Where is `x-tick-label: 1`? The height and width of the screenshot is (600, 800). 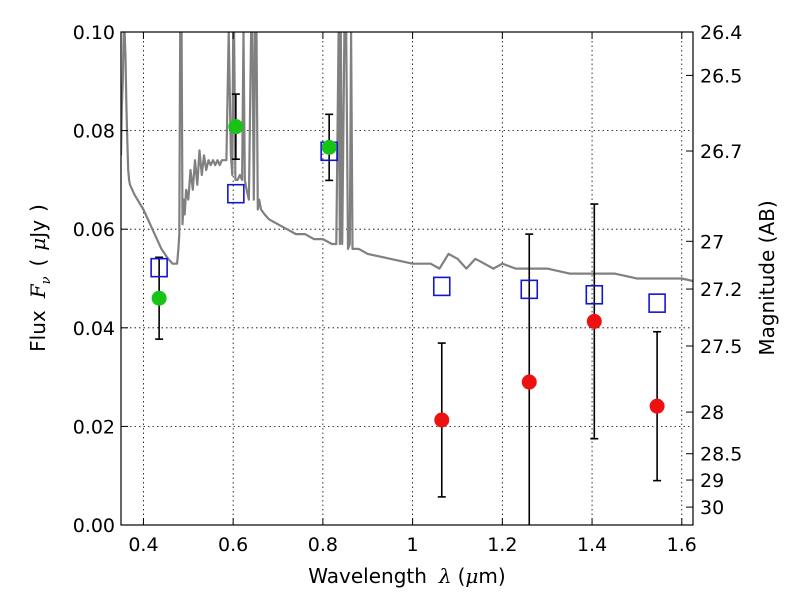 x-tick-label: 1 is located at coordinates (413, 545).